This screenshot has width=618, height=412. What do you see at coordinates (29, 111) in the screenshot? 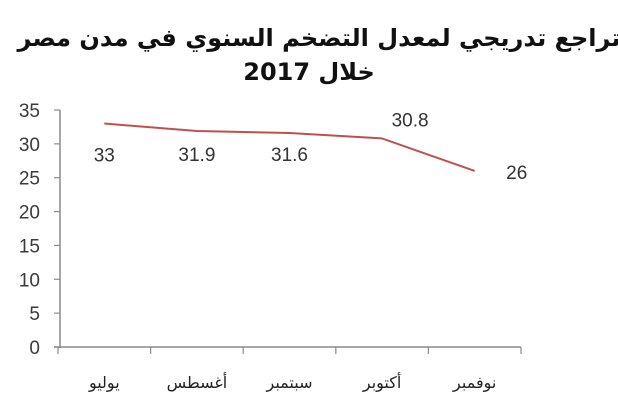
I see `y-tick-label: 35` at bounding box center [29, 111].